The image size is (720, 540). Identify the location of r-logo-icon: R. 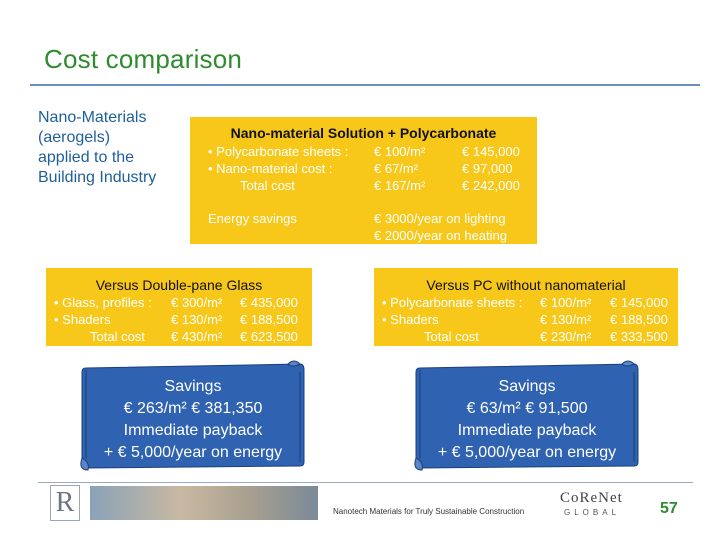
(65, 503).